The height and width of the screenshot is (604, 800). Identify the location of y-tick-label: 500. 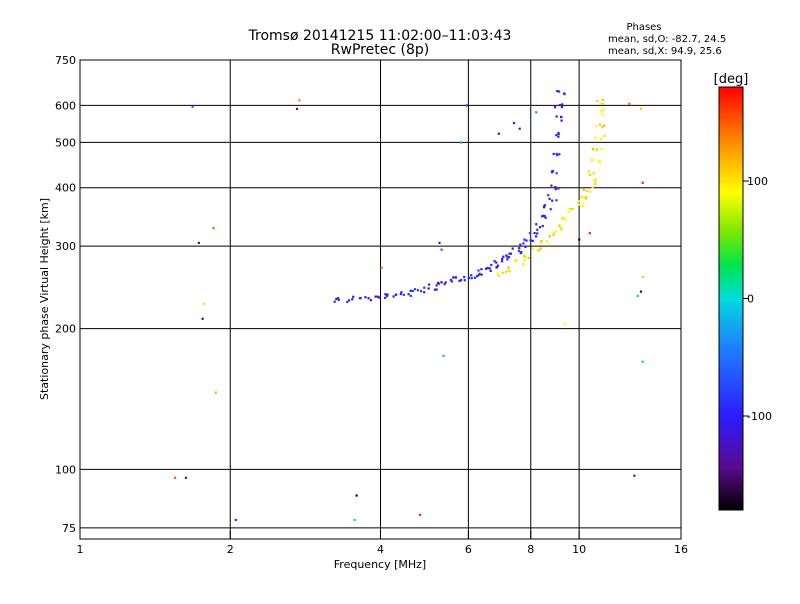
(65, 142).